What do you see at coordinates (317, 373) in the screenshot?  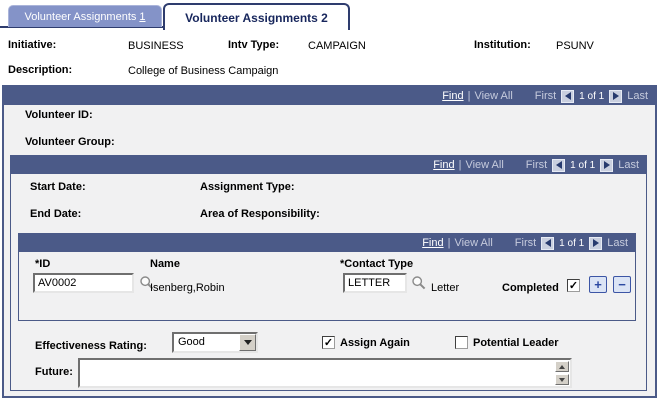 I see `future-input` at bounding box center [317, 373].